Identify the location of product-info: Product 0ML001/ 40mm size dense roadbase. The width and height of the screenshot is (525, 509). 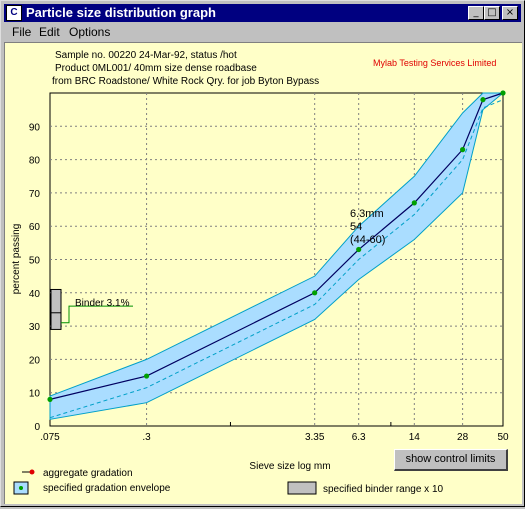
(156, 68).